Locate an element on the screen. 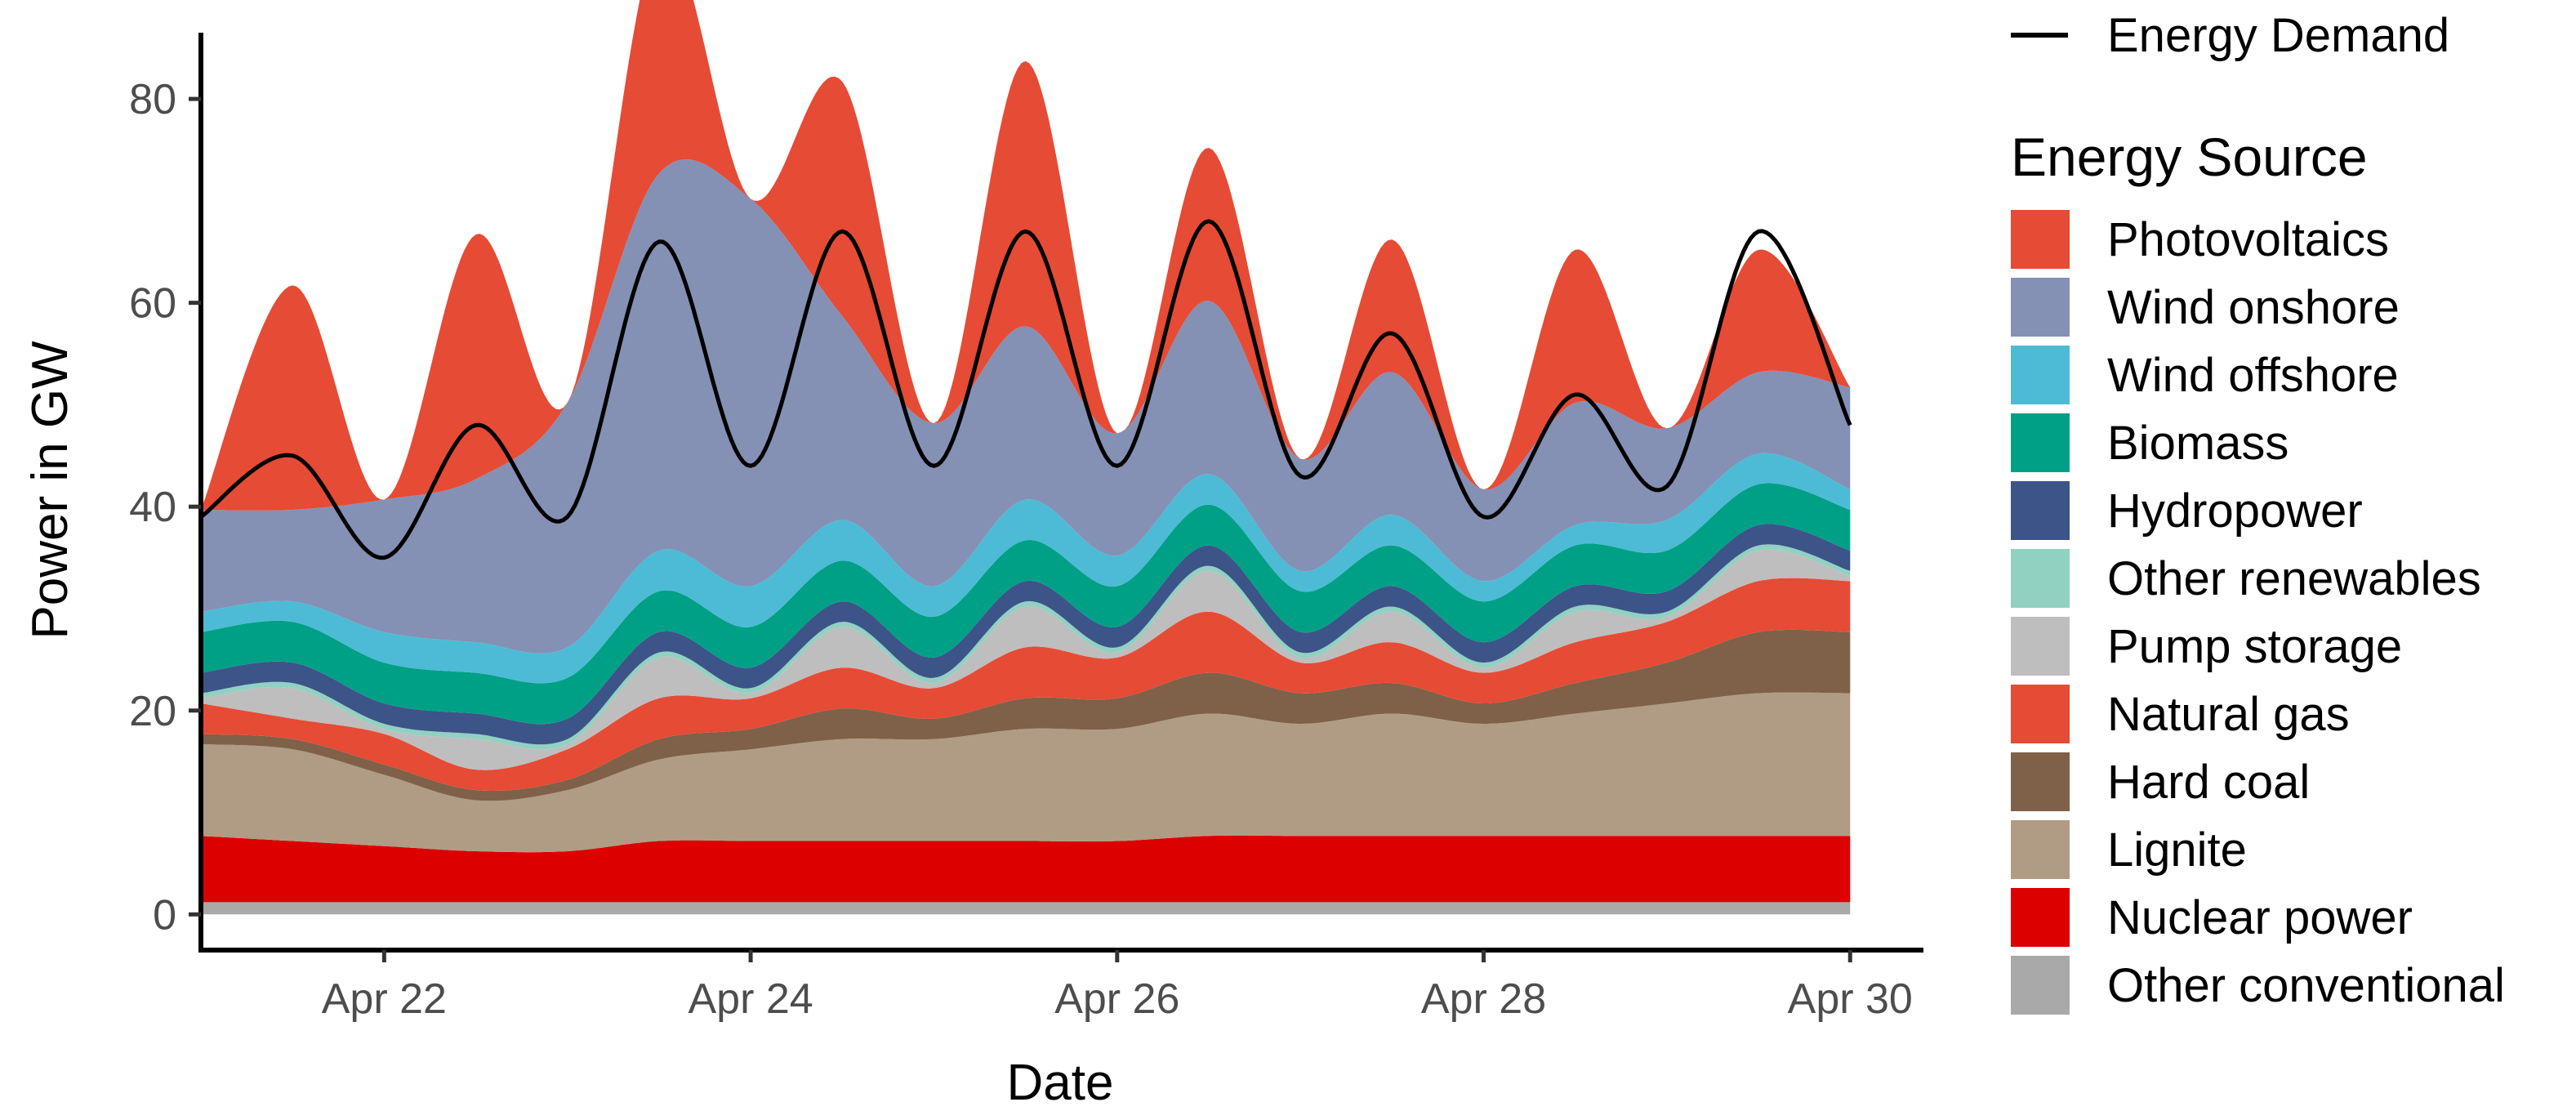  legend-key-nuclear-power is located at coordinates (2040, 917).